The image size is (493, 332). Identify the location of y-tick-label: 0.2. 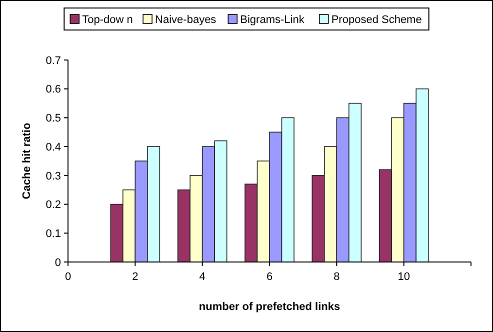
(53, 205).